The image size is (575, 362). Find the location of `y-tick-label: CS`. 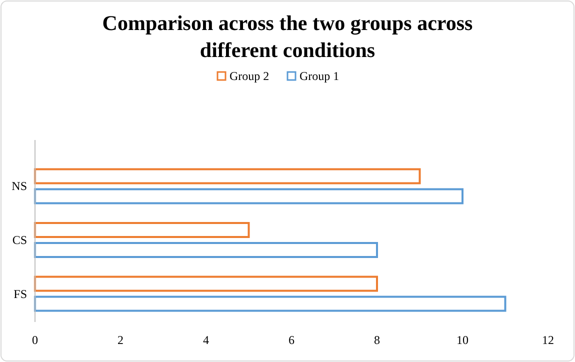

y-tick-label: CS is located at coordinates (19, 240).